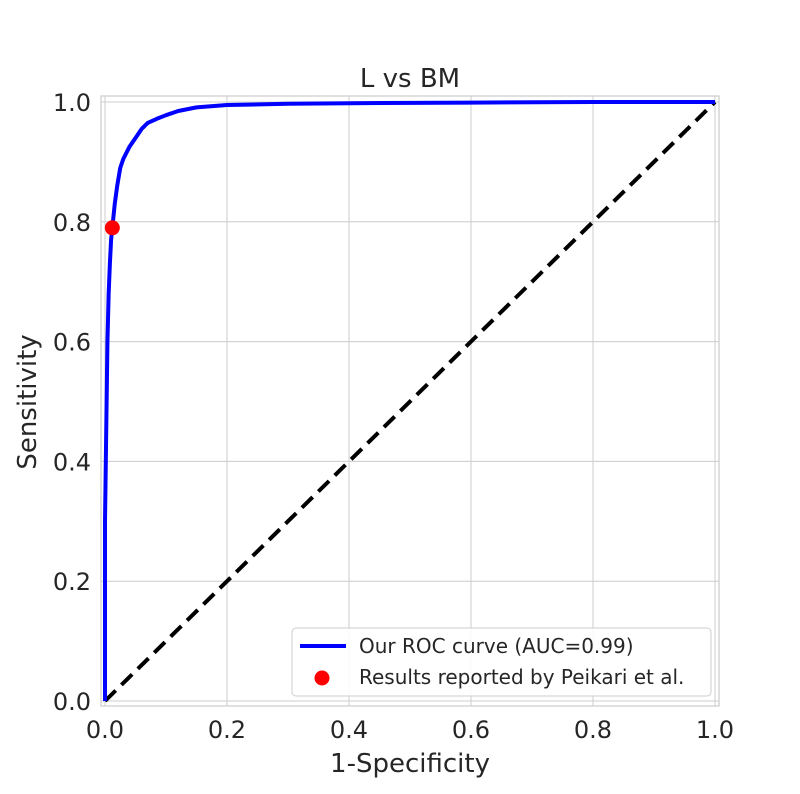 This screenshot has width=800, height=794. I want to click on y-tick-label: 0.0, so click(72, 702).